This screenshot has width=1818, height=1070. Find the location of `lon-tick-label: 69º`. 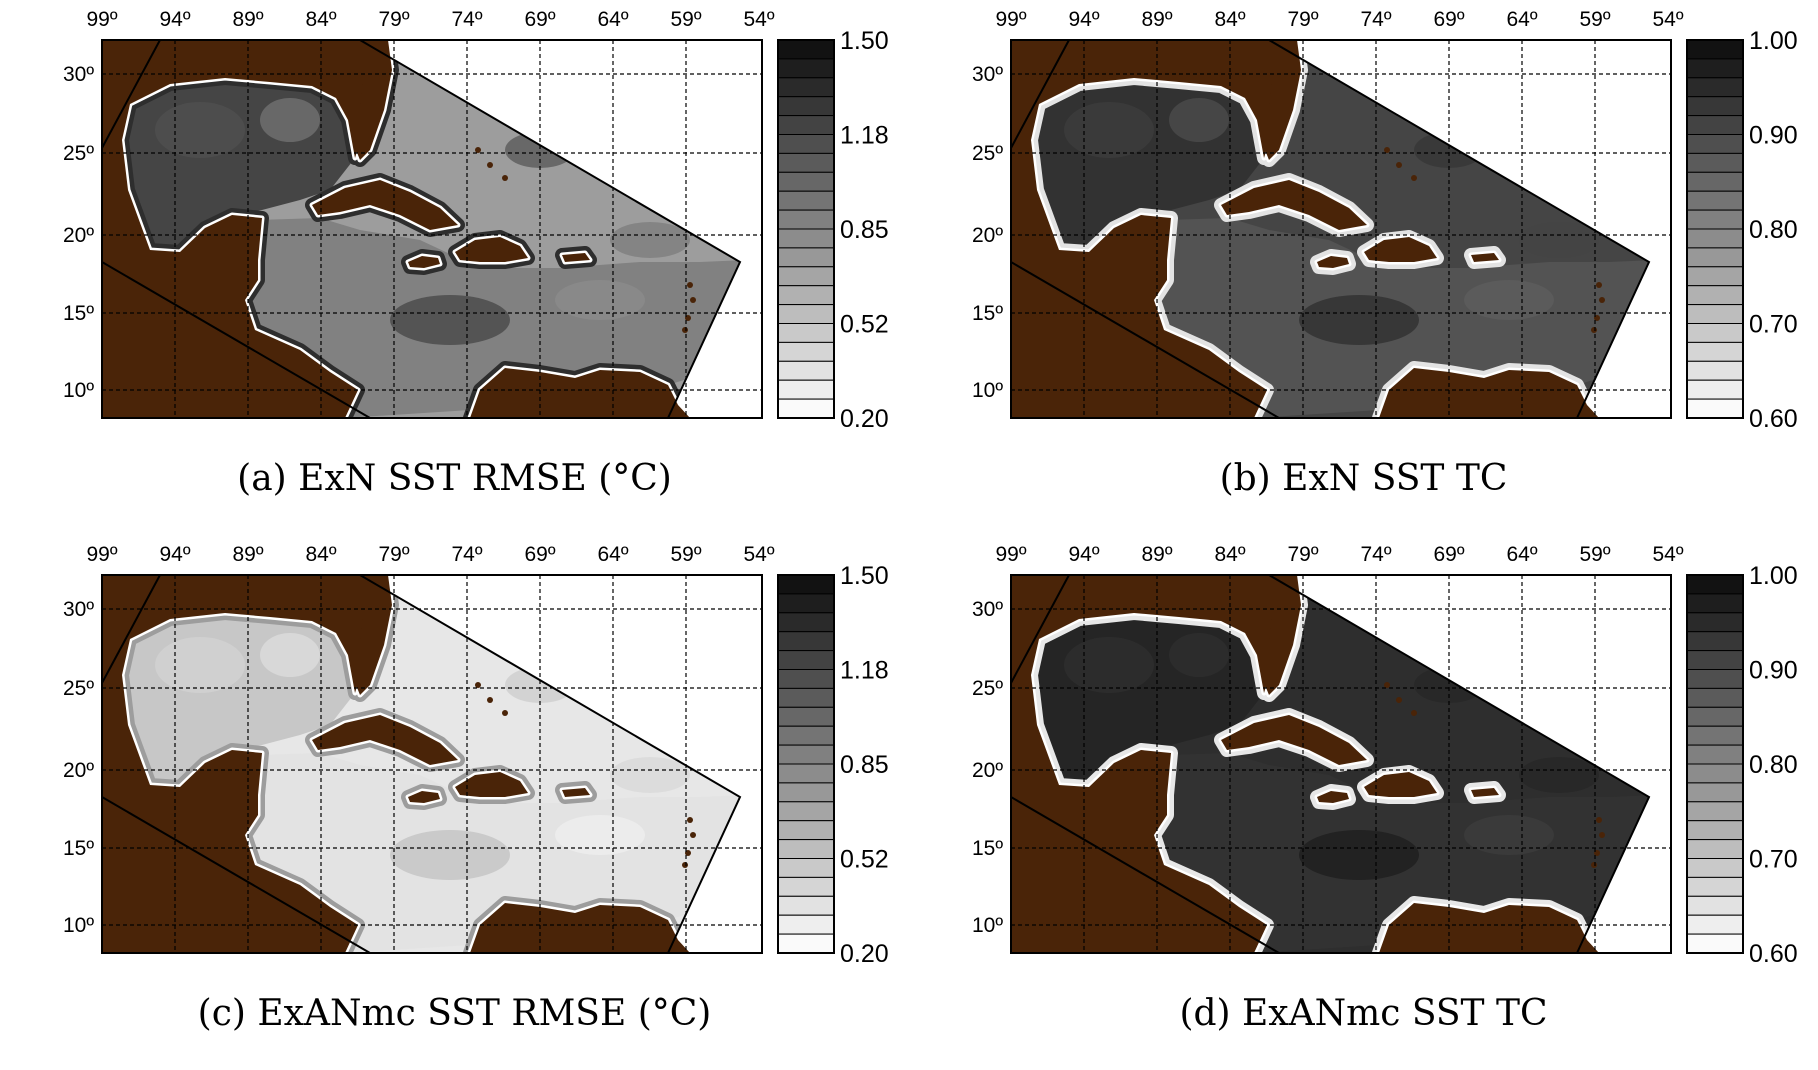

lon-tick-label: 69º is located at coordinates (539, 19).